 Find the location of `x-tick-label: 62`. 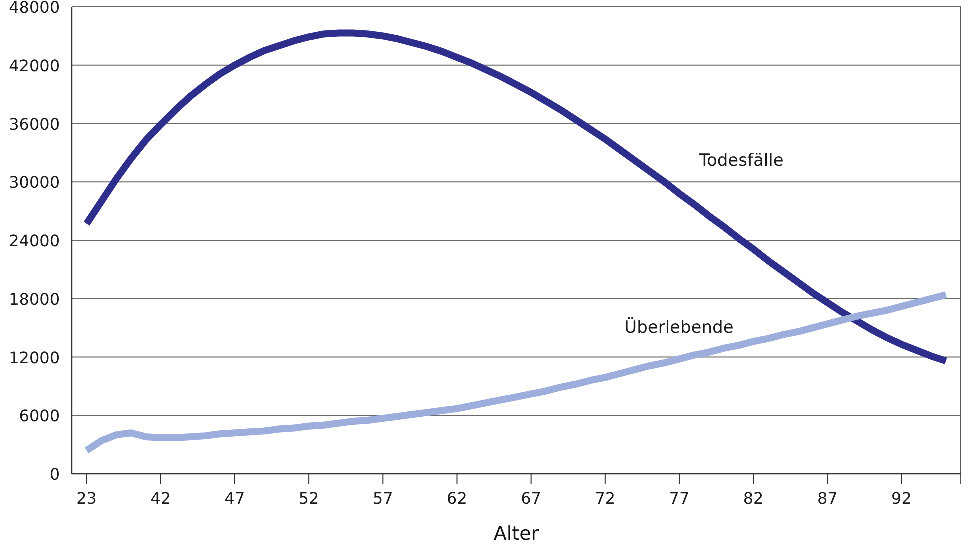

x-tick-label: 62 is located at coordinates (457, 498).